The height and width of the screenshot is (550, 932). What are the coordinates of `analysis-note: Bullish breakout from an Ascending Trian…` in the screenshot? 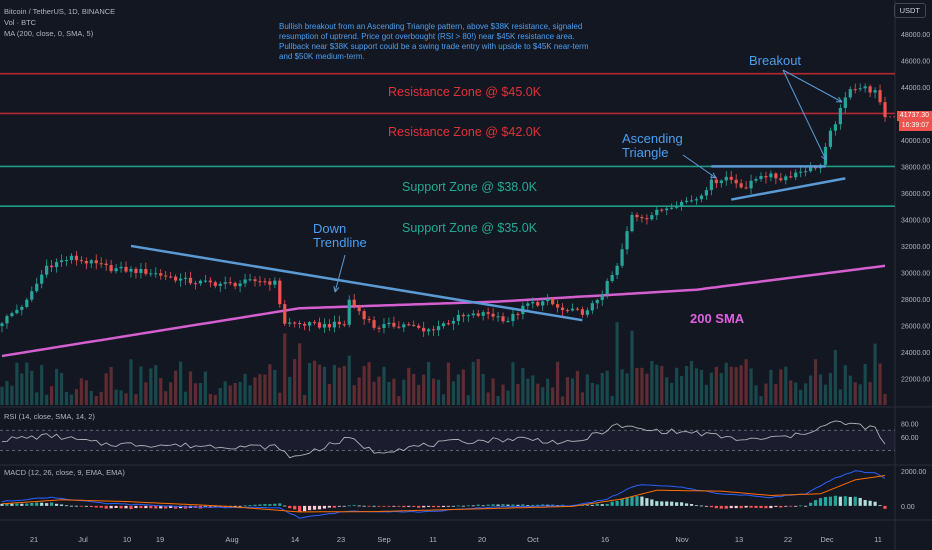 It's located at (434, 41).